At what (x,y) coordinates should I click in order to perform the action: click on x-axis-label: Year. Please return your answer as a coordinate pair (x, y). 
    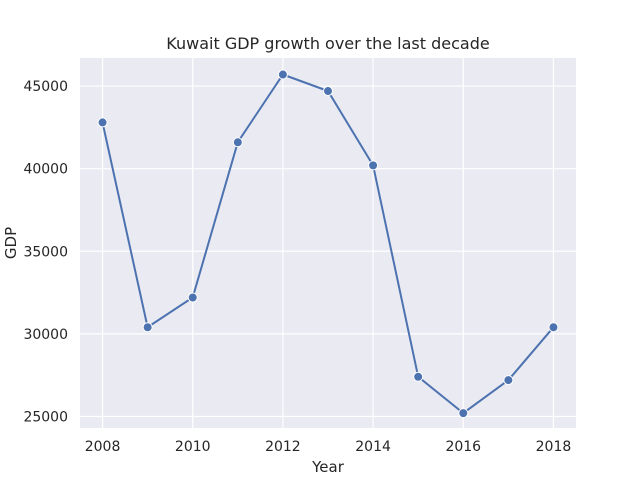
    Looking at the image, I should click on (328, 467).